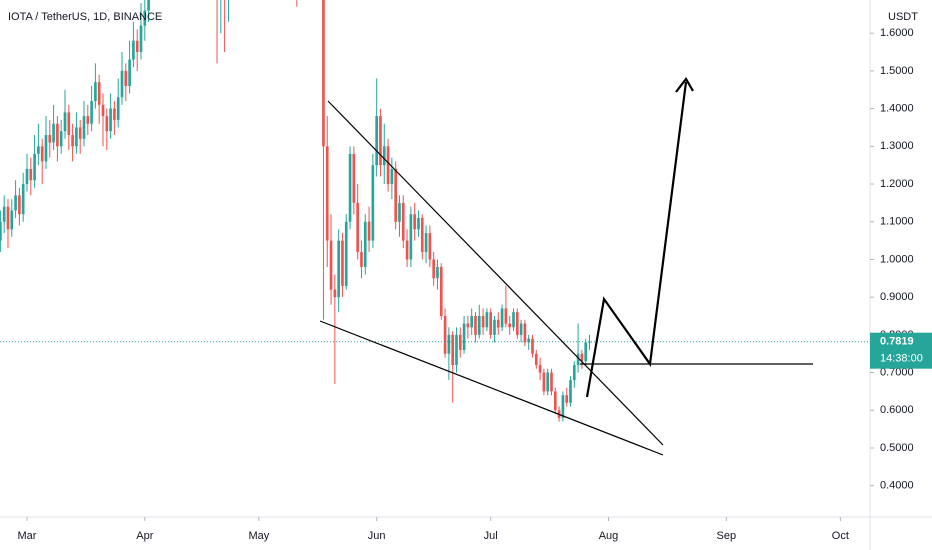 Image resolution: width=932 pixels, height=550 pixels. Describe the element at coordinates (901, 359) in the screenshot. I see `countdown-label: 14:38:00` at that location.